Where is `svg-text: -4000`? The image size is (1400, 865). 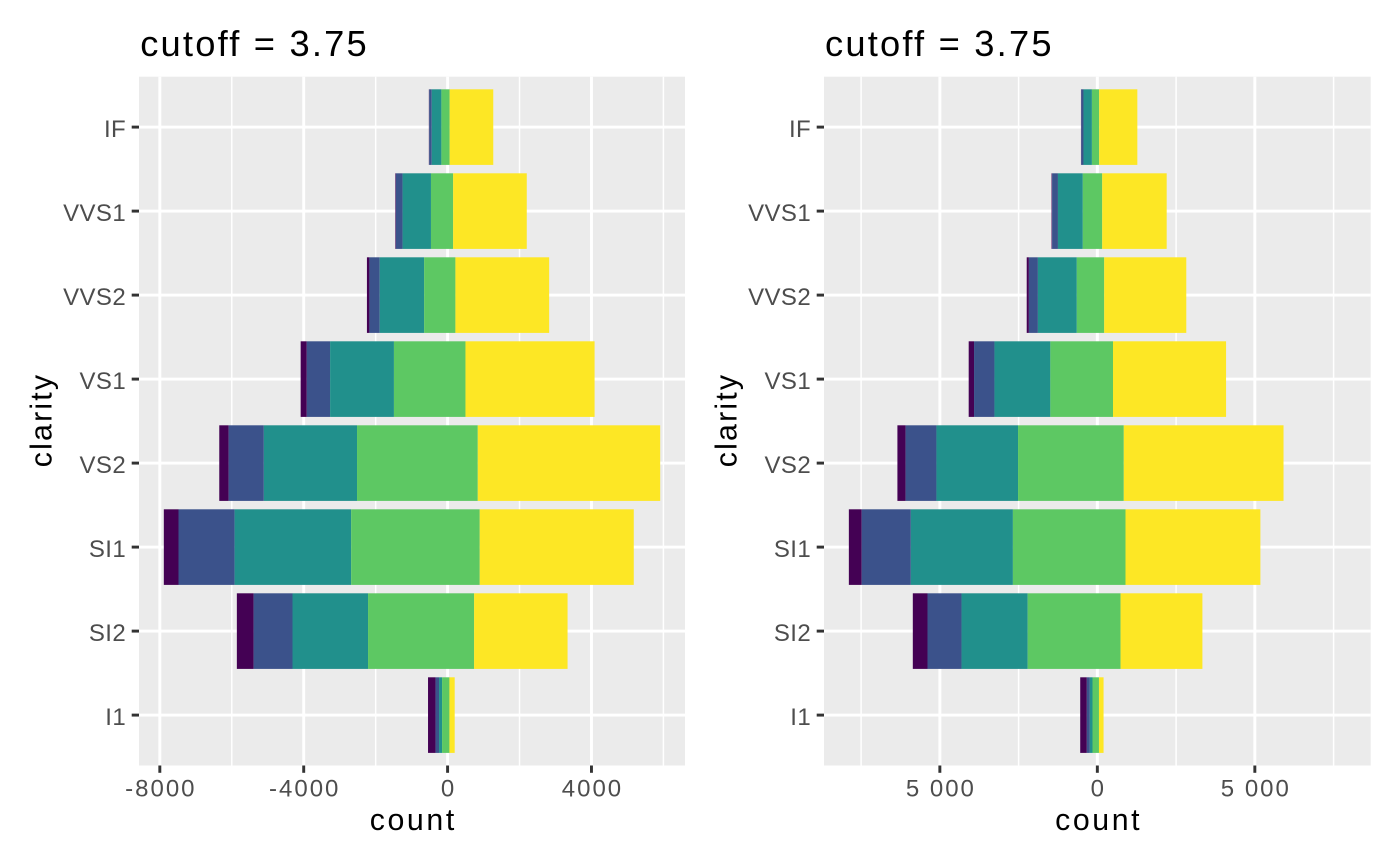 svg-text: -4000 is located at coordinates (304, 789).